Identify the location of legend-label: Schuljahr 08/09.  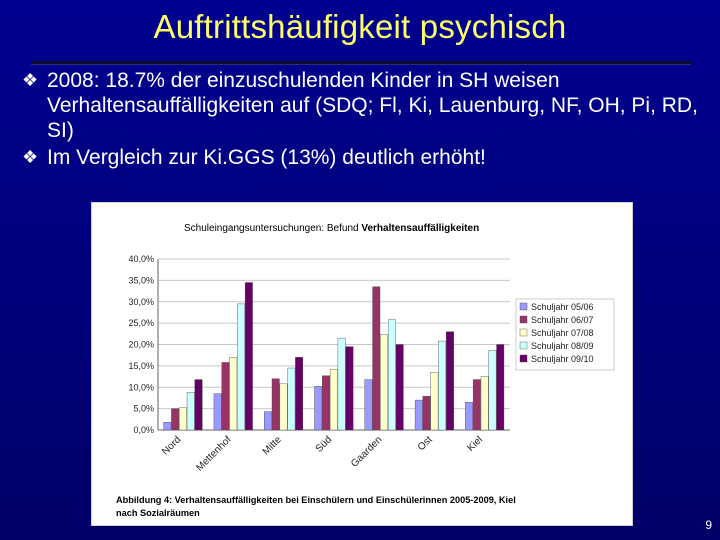
(562, 346).